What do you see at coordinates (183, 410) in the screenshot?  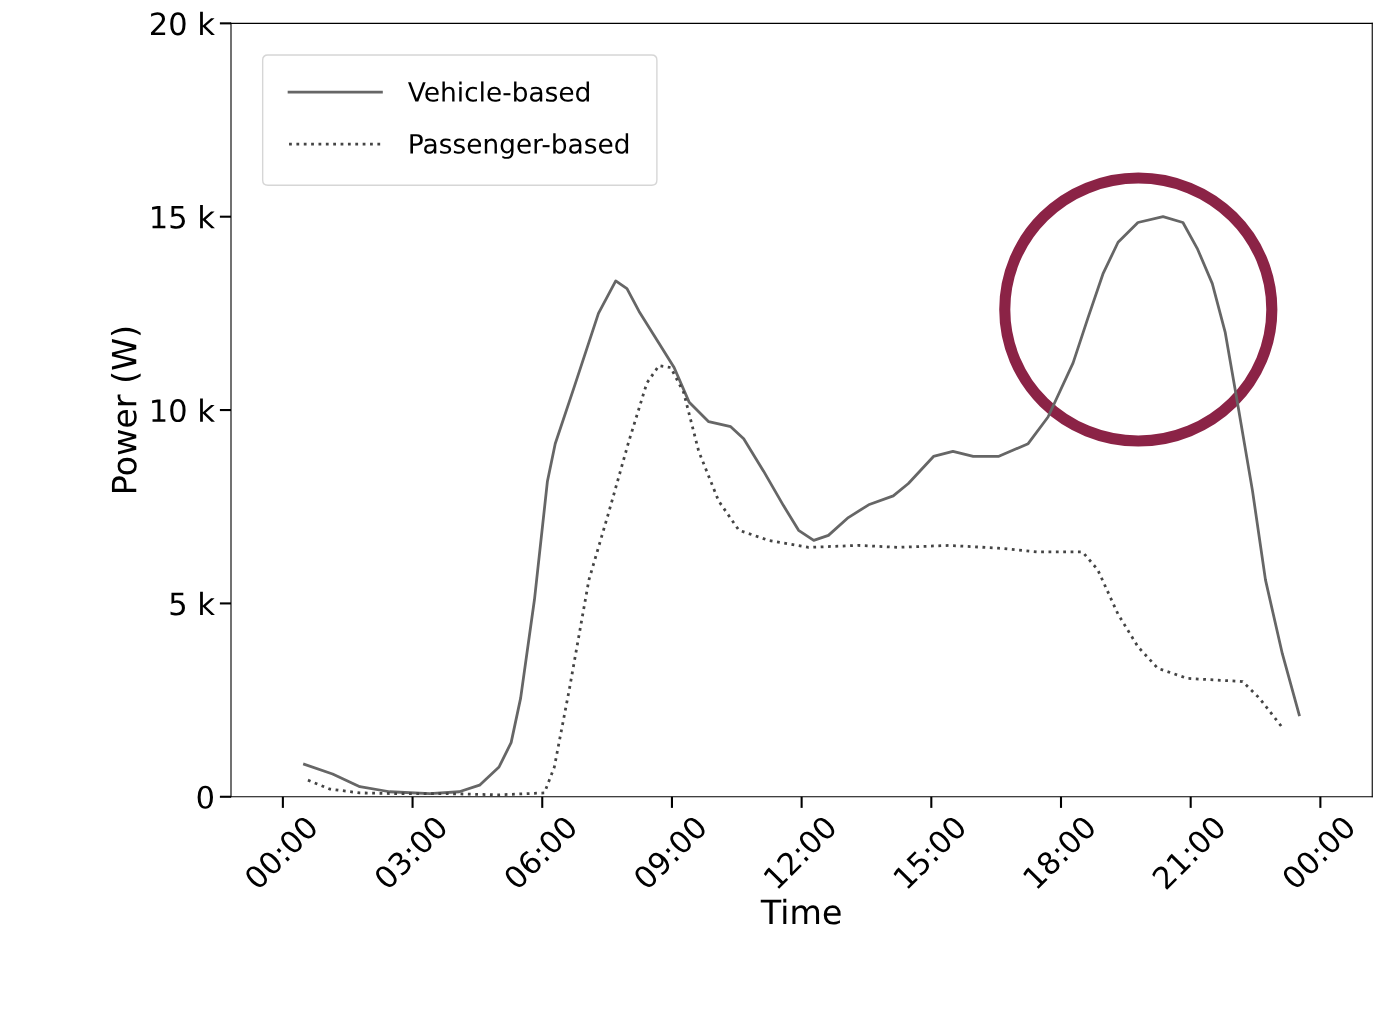 I see `y-tick-label: 10 k` at bounding box center [183, 410].